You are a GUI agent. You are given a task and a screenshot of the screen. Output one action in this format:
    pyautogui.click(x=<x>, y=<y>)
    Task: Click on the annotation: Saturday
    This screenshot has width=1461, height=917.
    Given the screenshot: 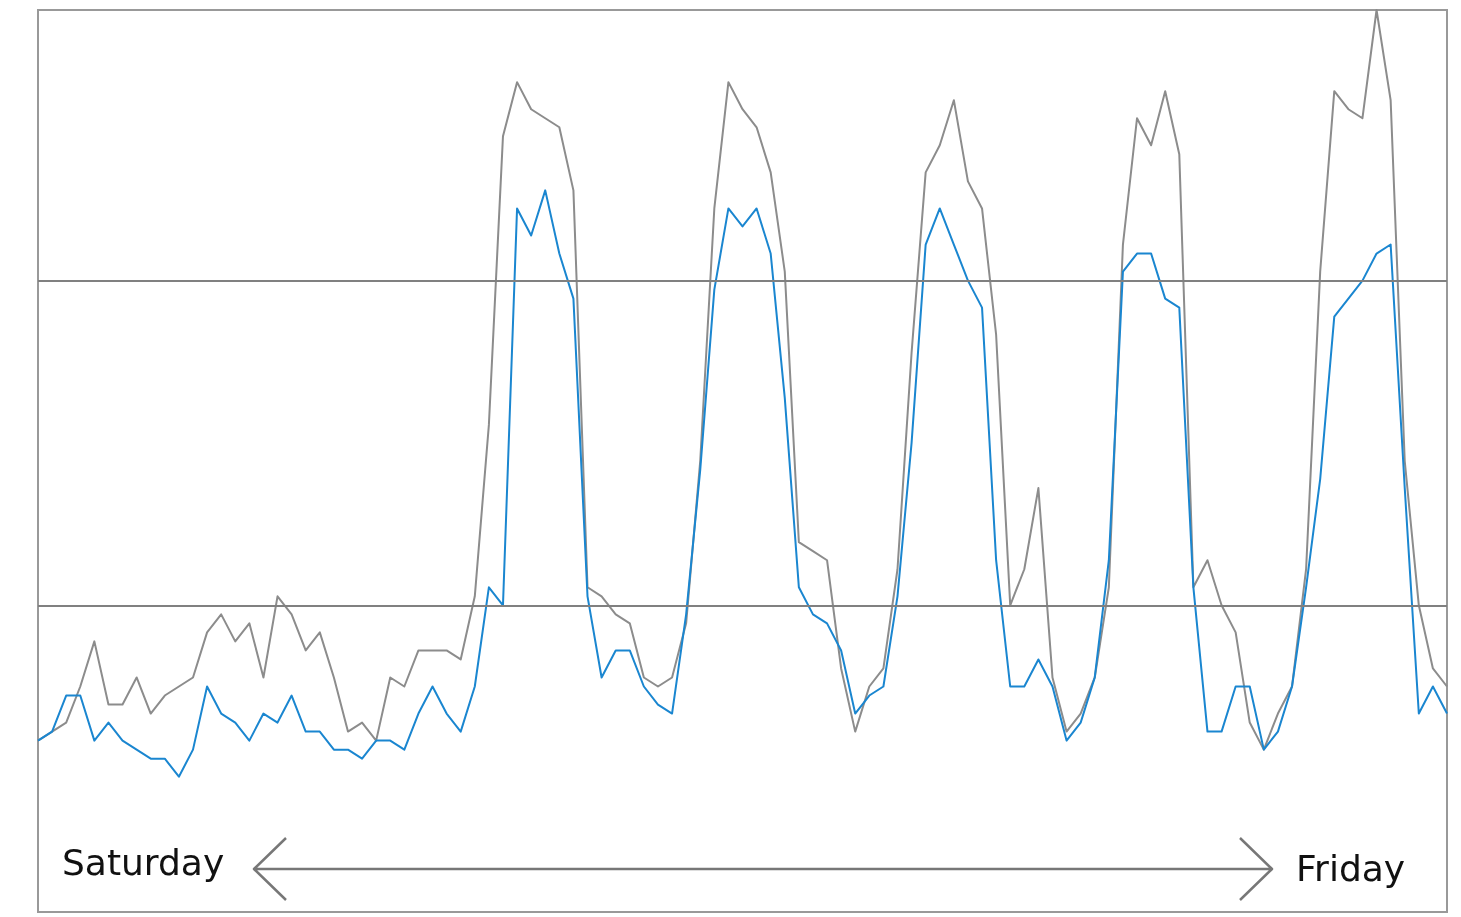 What is the action you would take?
    pyautogui.click(x=143, y=862)
    